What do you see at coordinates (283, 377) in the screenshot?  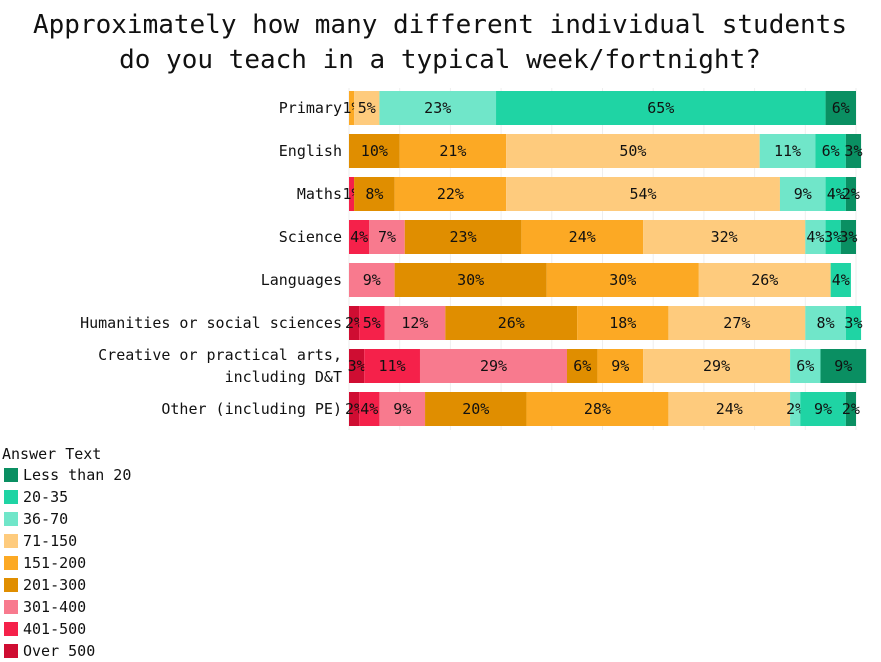 I see `category-label: including D&T` at bounding box center [283, 377].